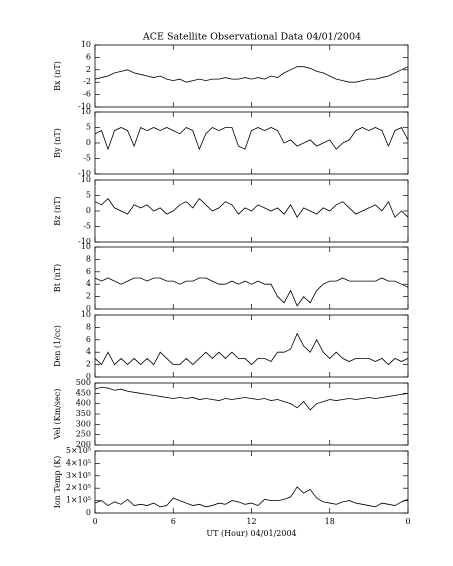  I want to click on x-tick-label: 6, so click(173, 521).